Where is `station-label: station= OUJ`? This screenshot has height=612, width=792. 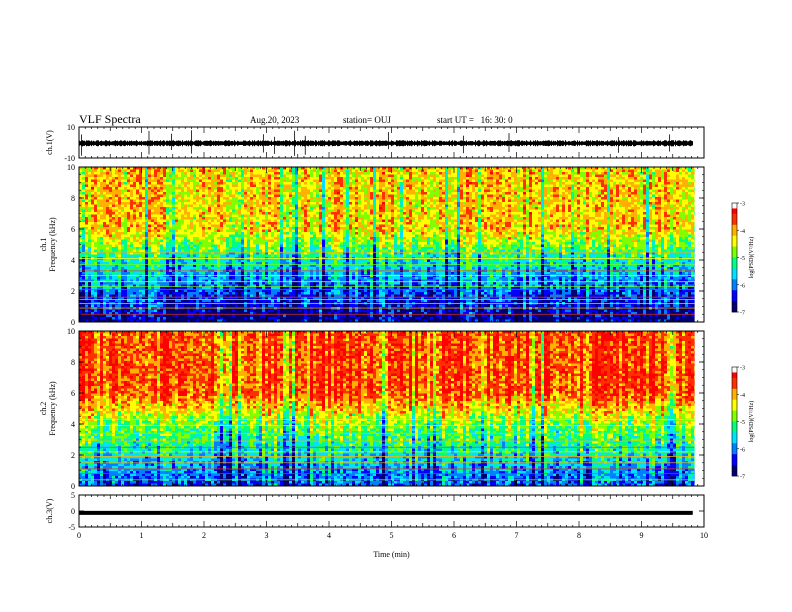 station-label: station= OUJ is located at coordinates (367, 120).